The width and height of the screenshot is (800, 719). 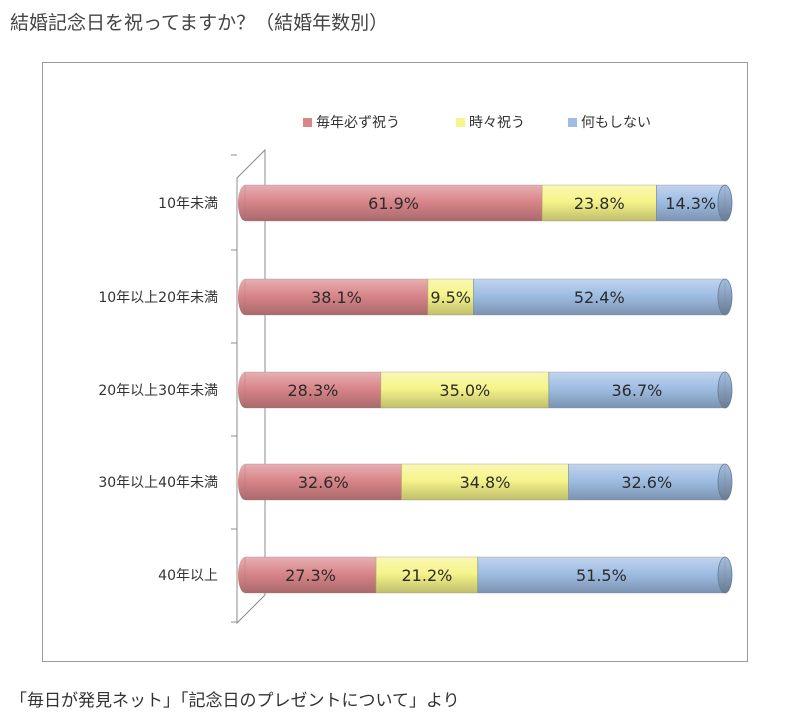 I want to click on axis-layer: 10年未満 10年以上20年未満 20年以上30年未満 30年以上40年未満 40年以上, so click(x=182, y=386).